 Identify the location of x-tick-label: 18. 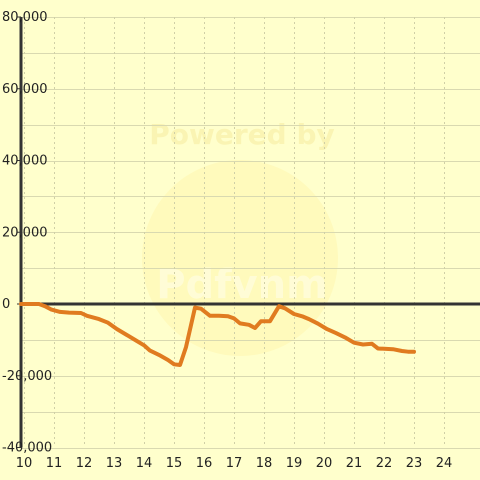
(264, 463).